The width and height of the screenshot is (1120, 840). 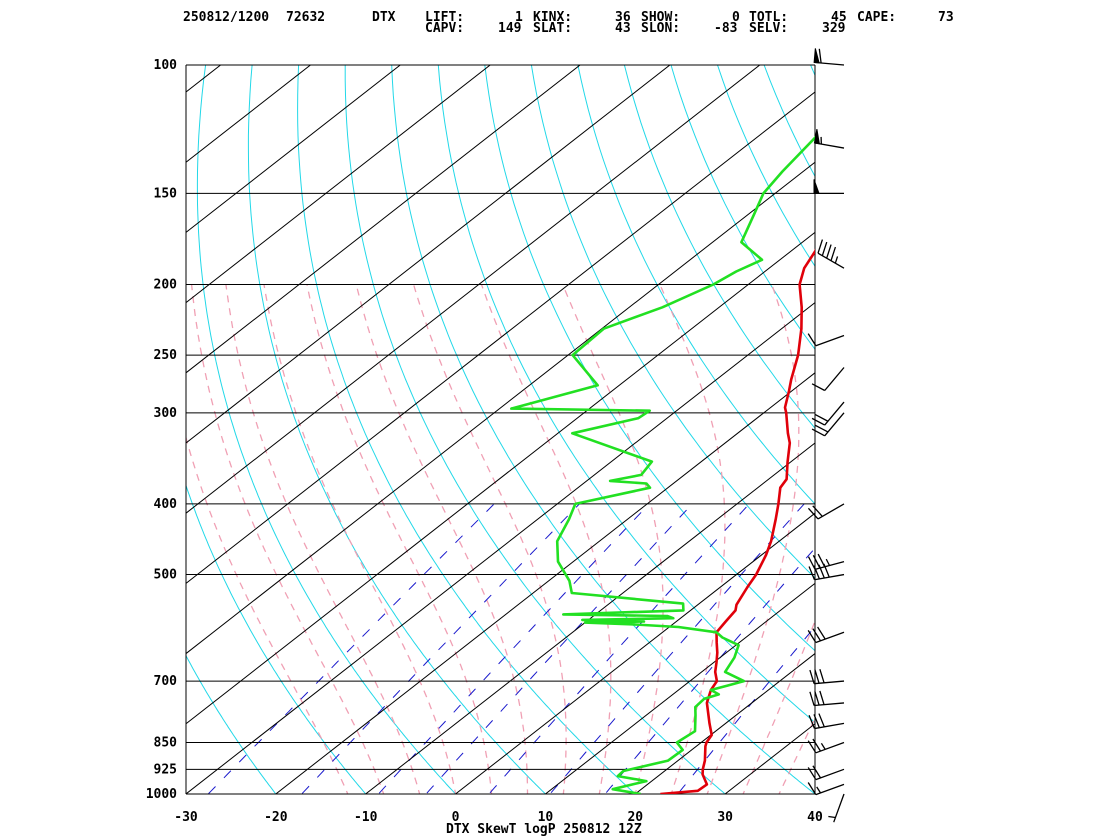 I want to click on header-slon-value: -83, so click(x=726, y=28).